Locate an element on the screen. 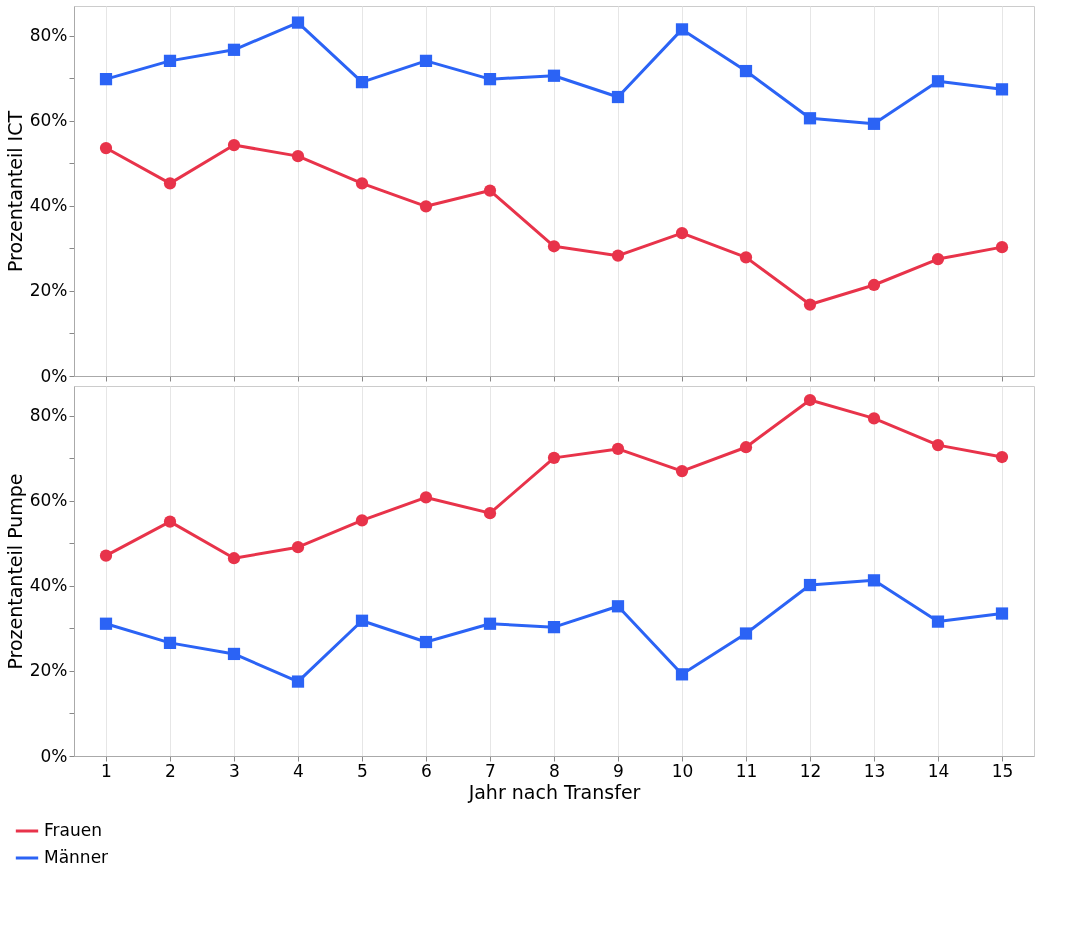 Image resolution: width=1088 pixels, height=927 pixels. x-tick-label: 13 is located at coordinates (874, 770).